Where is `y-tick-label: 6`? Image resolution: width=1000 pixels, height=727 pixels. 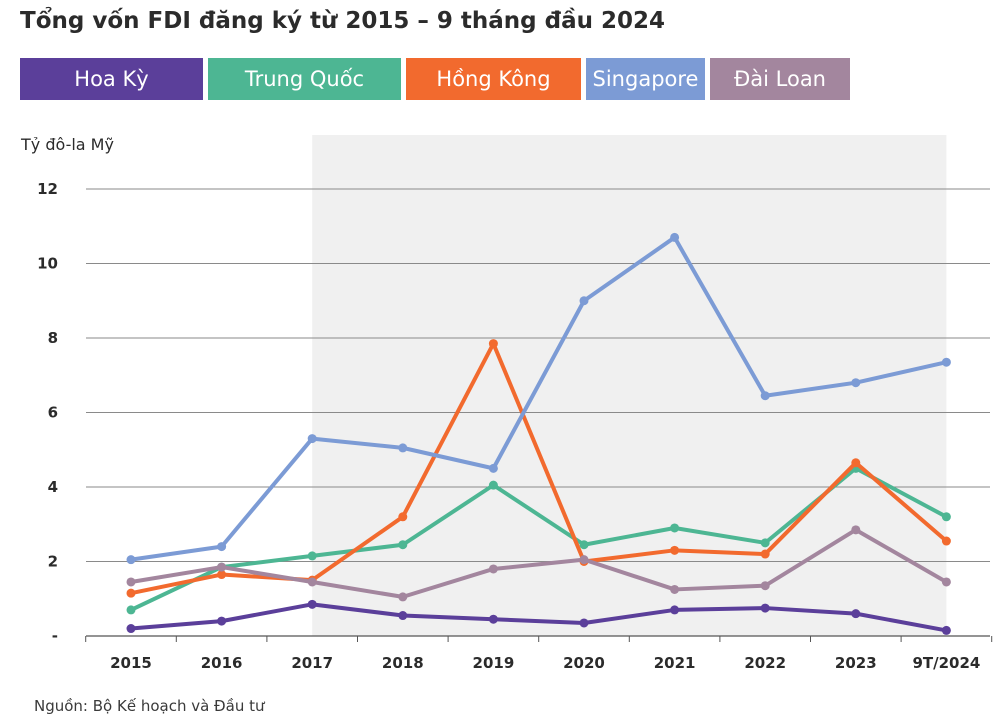
y-tick-label: 6 is located at coordinates (53, 413).